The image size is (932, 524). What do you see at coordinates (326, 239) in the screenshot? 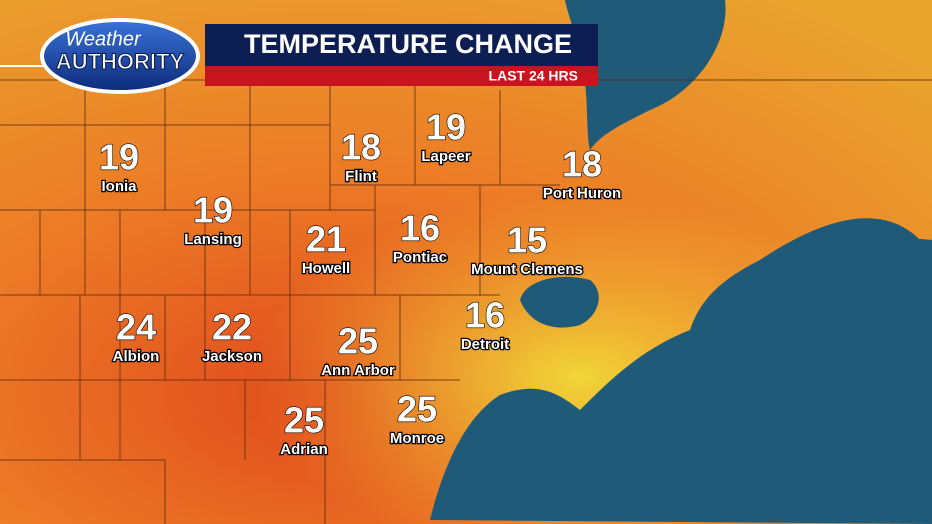
I see `temp-change: 21` at bounding box center [326, 239].